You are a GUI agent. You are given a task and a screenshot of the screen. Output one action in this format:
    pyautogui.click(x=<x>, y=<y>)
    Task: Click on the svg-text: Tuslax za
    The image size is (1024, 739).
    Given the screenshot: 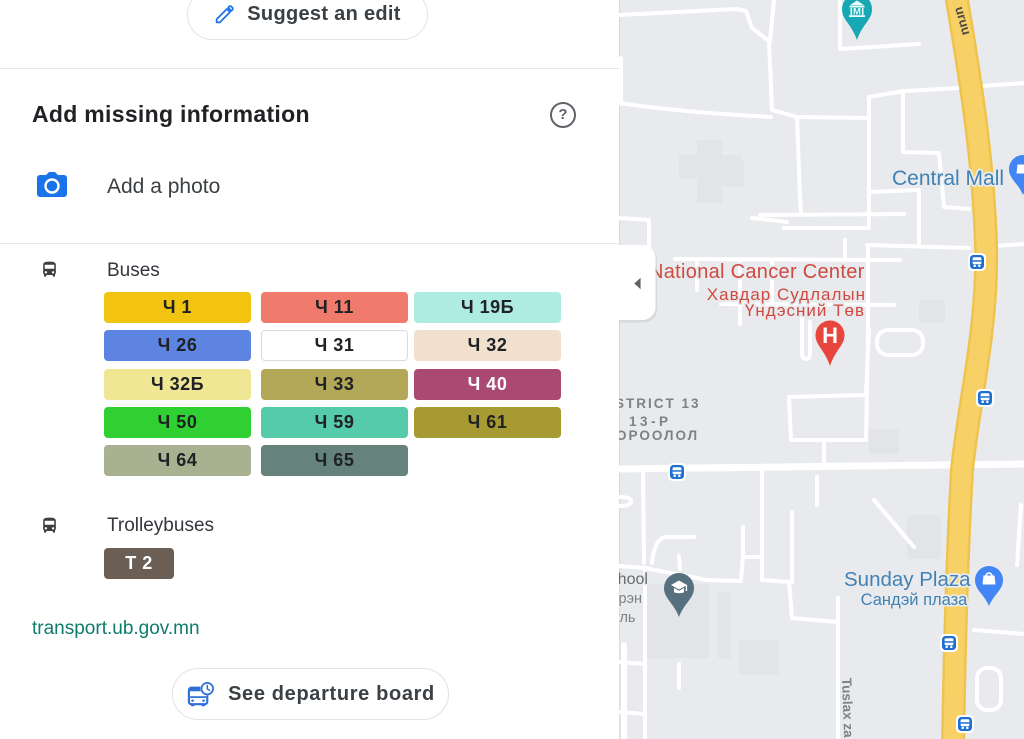 What is the action you would take?
    pyautogui.click(x=847, y=708)
    